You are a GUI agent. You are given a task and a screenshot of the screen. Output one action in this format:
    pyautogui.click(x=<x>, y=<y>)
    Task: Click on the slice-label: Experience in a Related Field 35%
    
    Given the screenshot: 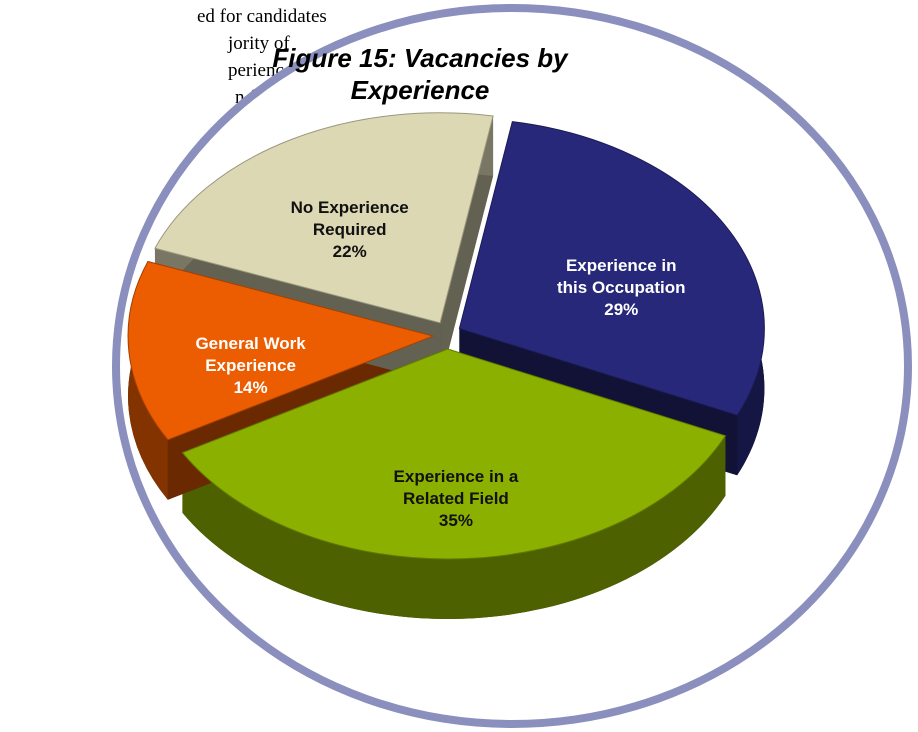 What is the action you would take?
    pyautogui.click(x=456, y=499)
    